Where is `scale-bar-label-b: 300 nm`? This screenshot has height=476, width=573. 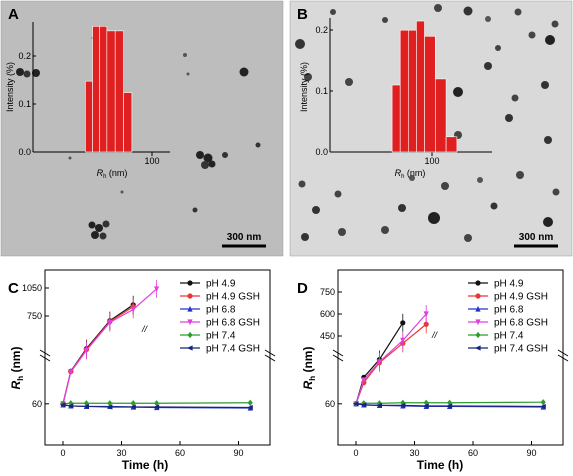
scale-bar-label-b: 300 nm is located at coordinates (536, 237).